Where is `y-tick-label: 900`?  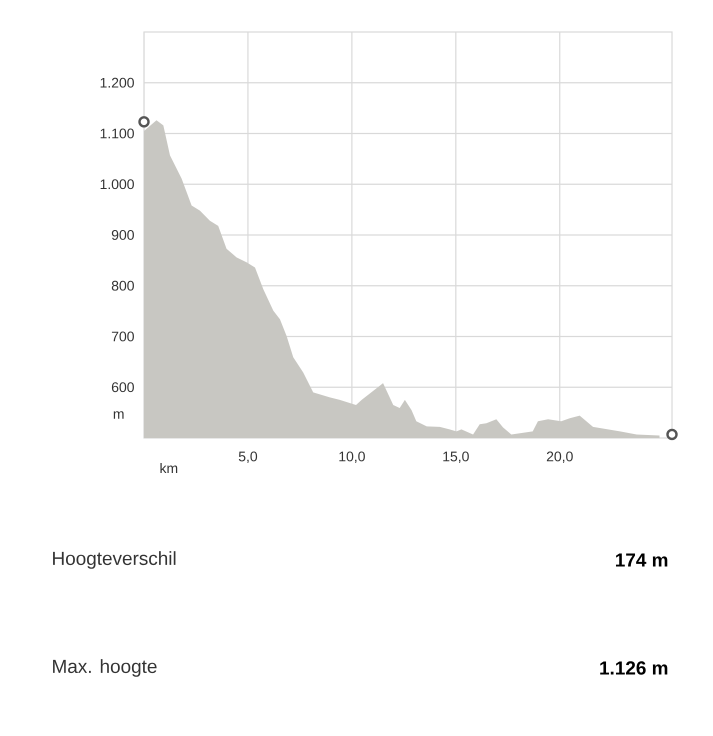 y-tick-label: 900 is located at coordinates (123, 235).